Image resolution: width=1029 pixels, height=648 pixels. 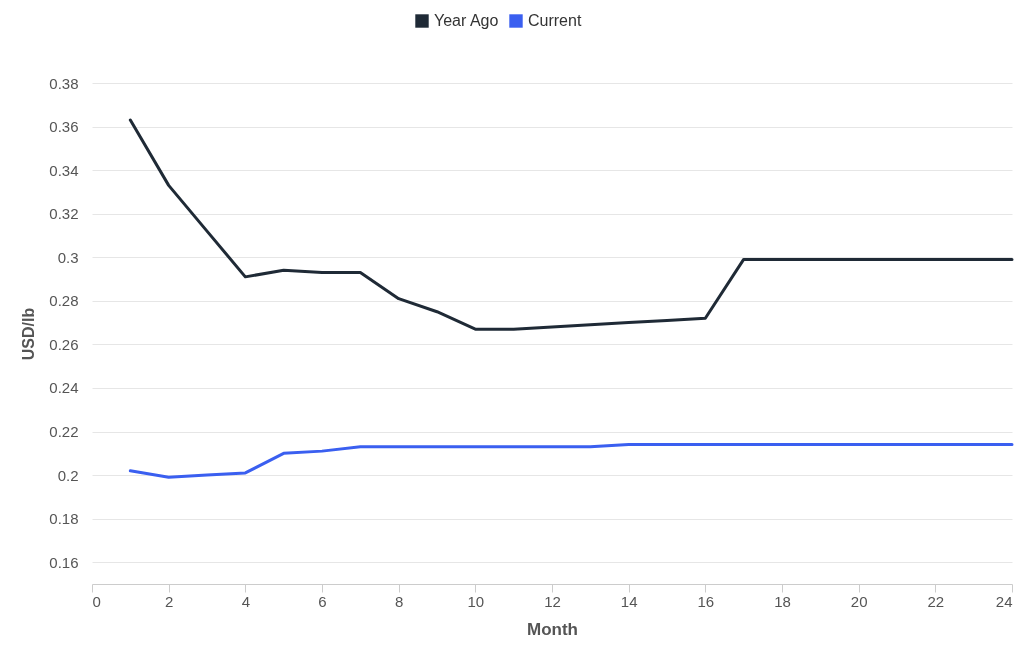 What do you see at coordinates (936, 601) in the screenshot?
I see `x-tick-label: 22` at bounding box center [936, 601].